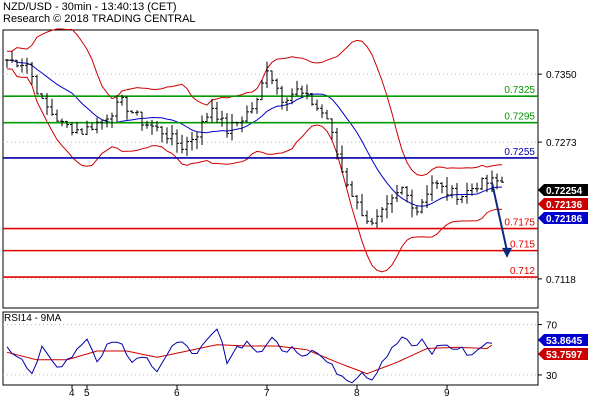 The image size is (590, 400). Describe the element at coordinates (522, 245) in the screenshot. I see `level-label: 0.715` at that location.